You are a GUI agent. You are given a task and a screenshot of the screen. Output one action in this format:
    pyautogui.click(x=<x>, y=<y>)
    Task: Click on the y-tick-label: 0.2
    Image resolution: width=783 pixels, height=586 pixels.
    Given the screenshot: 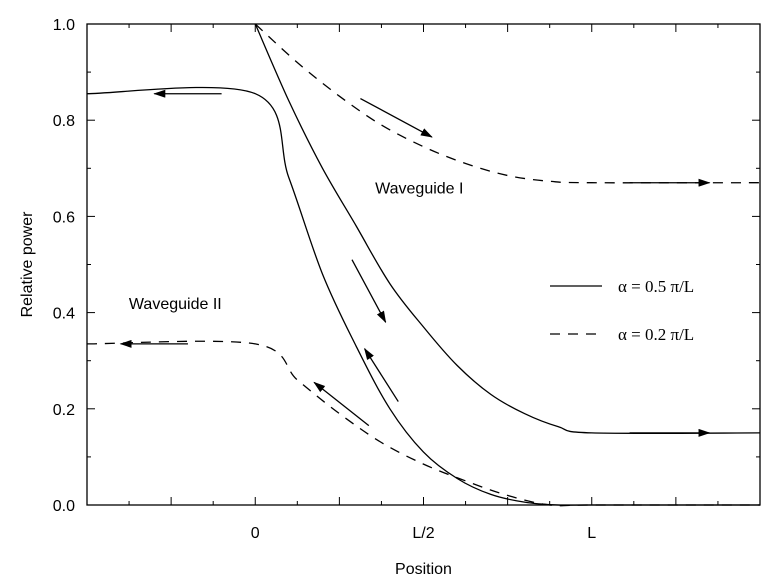 What is the action you would take?
    pyautogui.click(x=64, y=410)
    